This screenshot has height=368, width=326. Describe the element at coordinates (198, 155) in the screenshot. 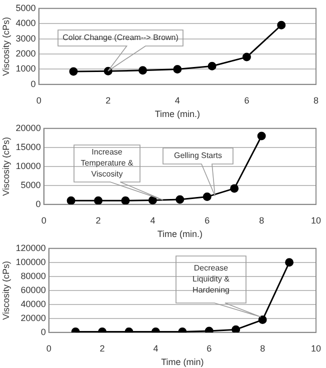

I see `annotation: Gelling Starts` at that location.